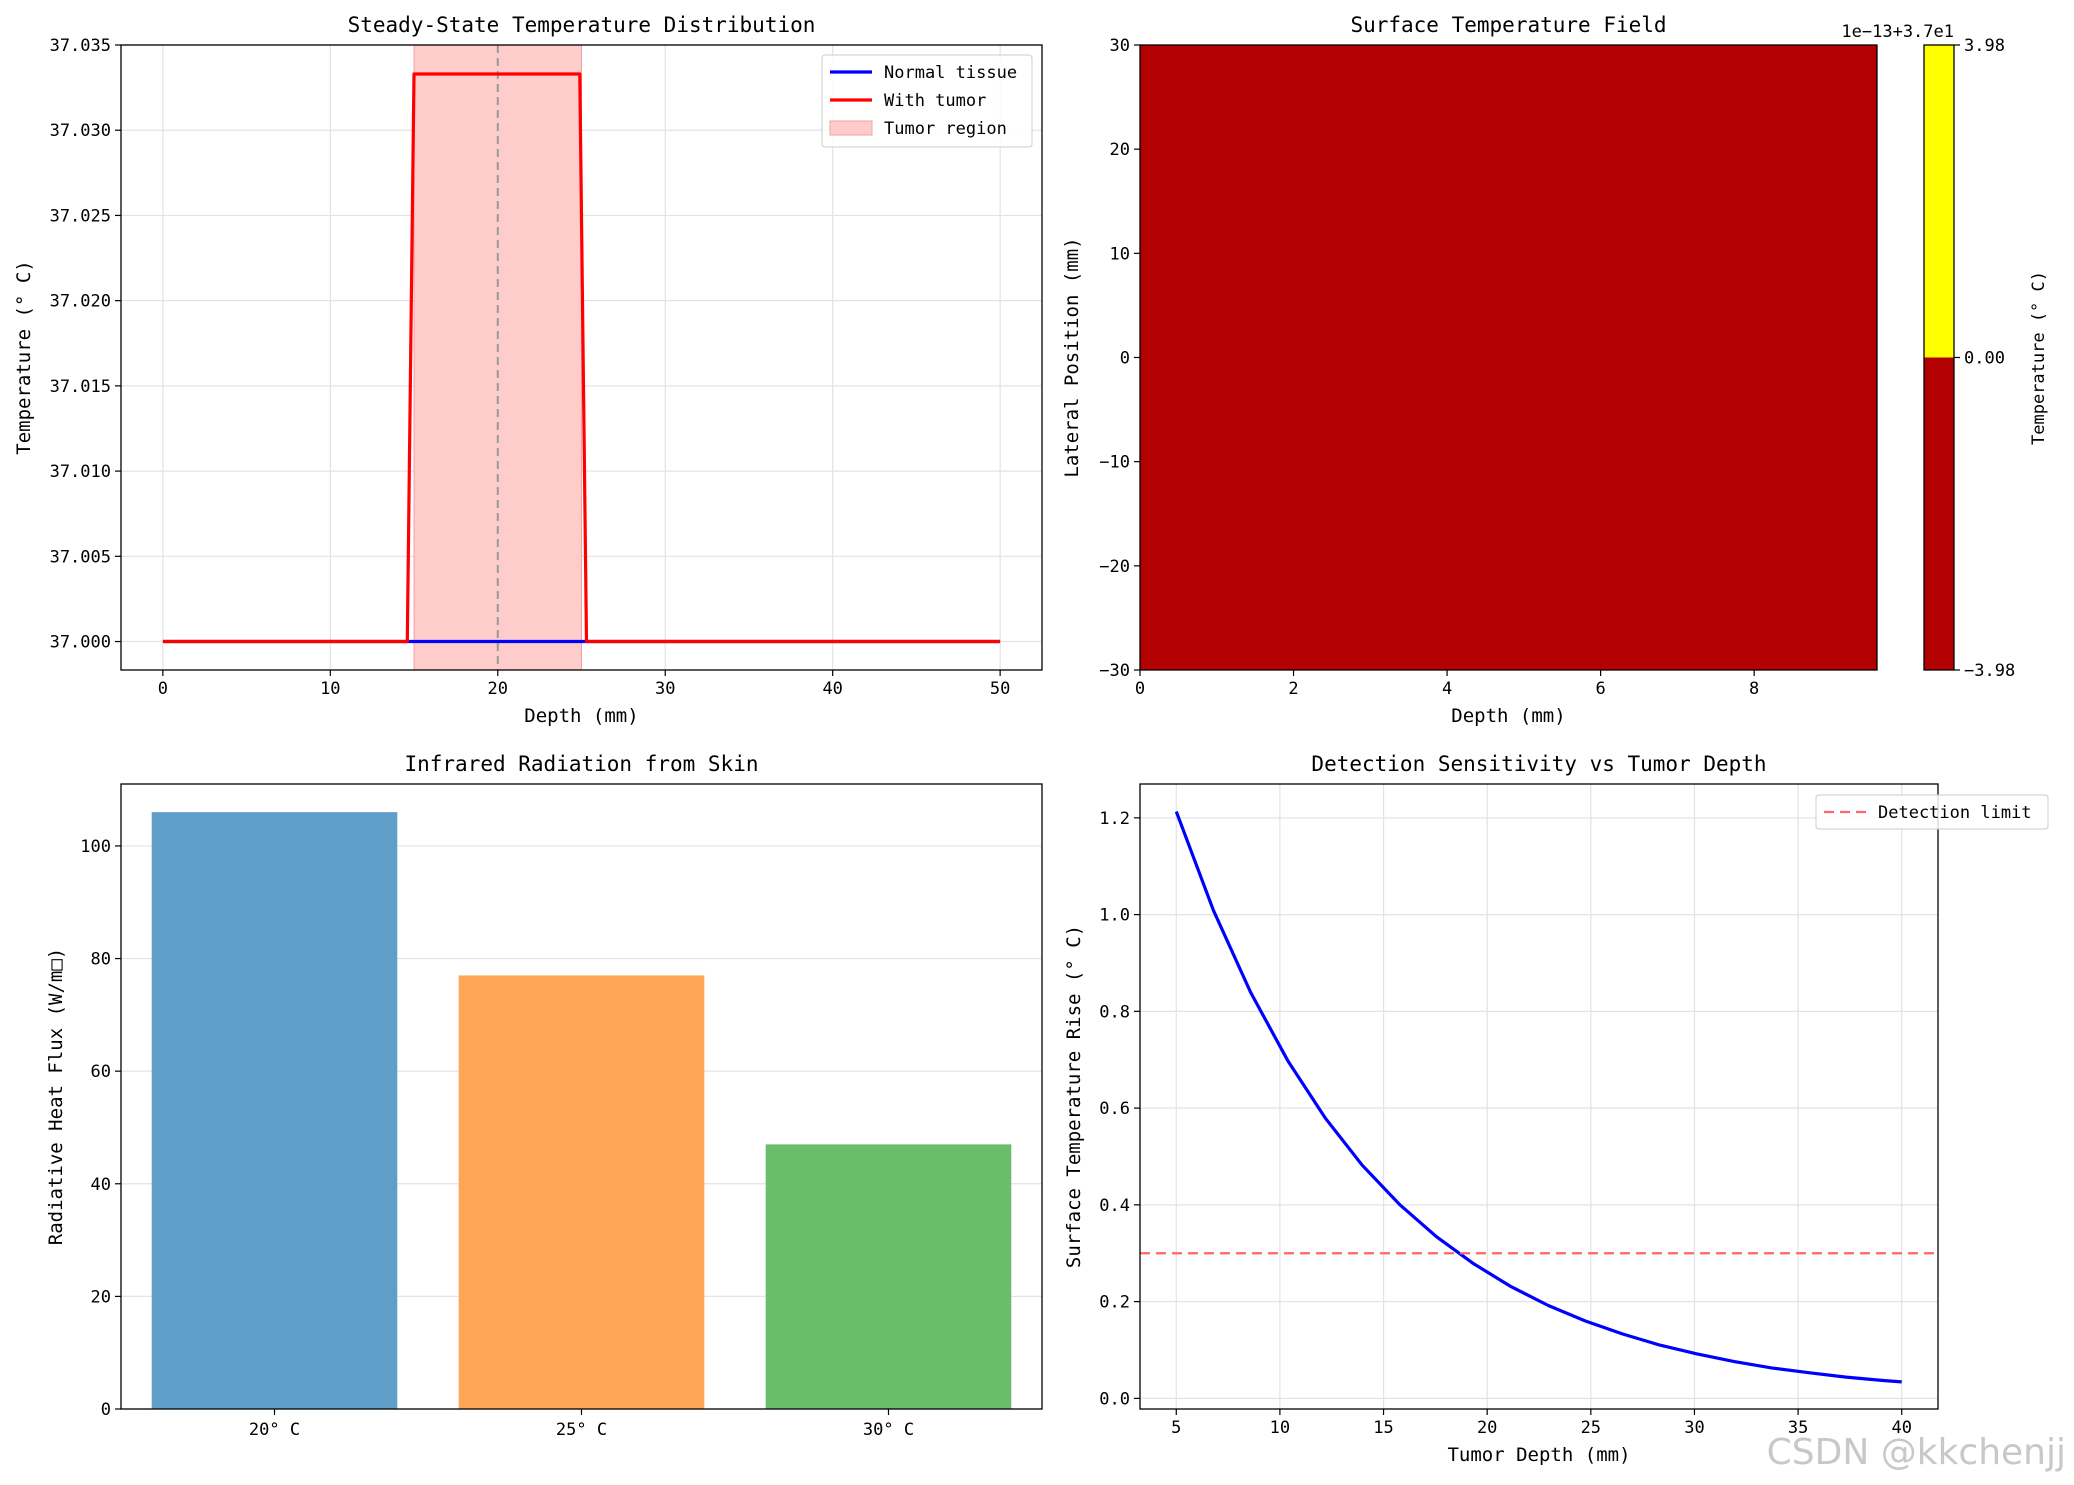  What do you see at coordinates (1176, 1428) in the screenshot?
I see `x-tick-label: 5` at bounding box center [1176, 1428].